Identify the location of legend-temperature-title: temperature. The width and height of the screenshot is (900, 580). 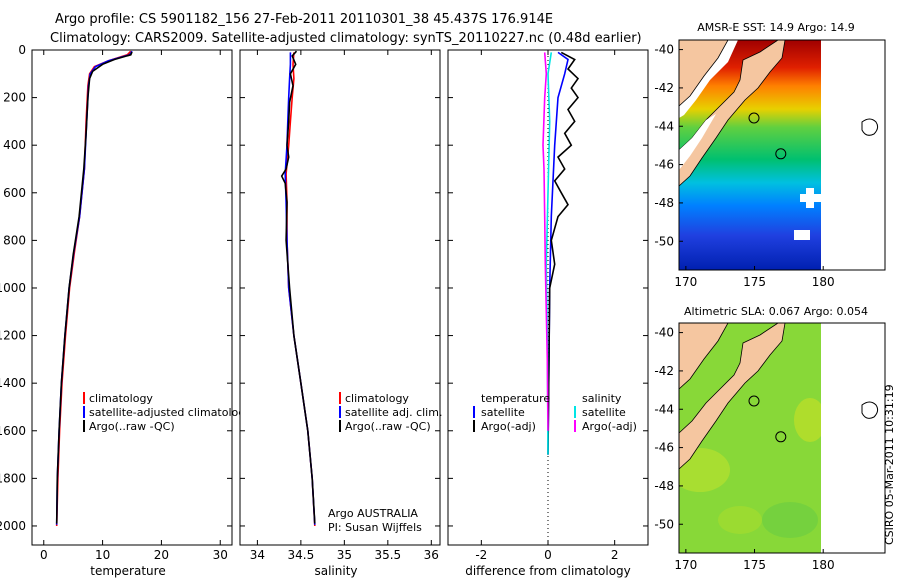
(515, 398).